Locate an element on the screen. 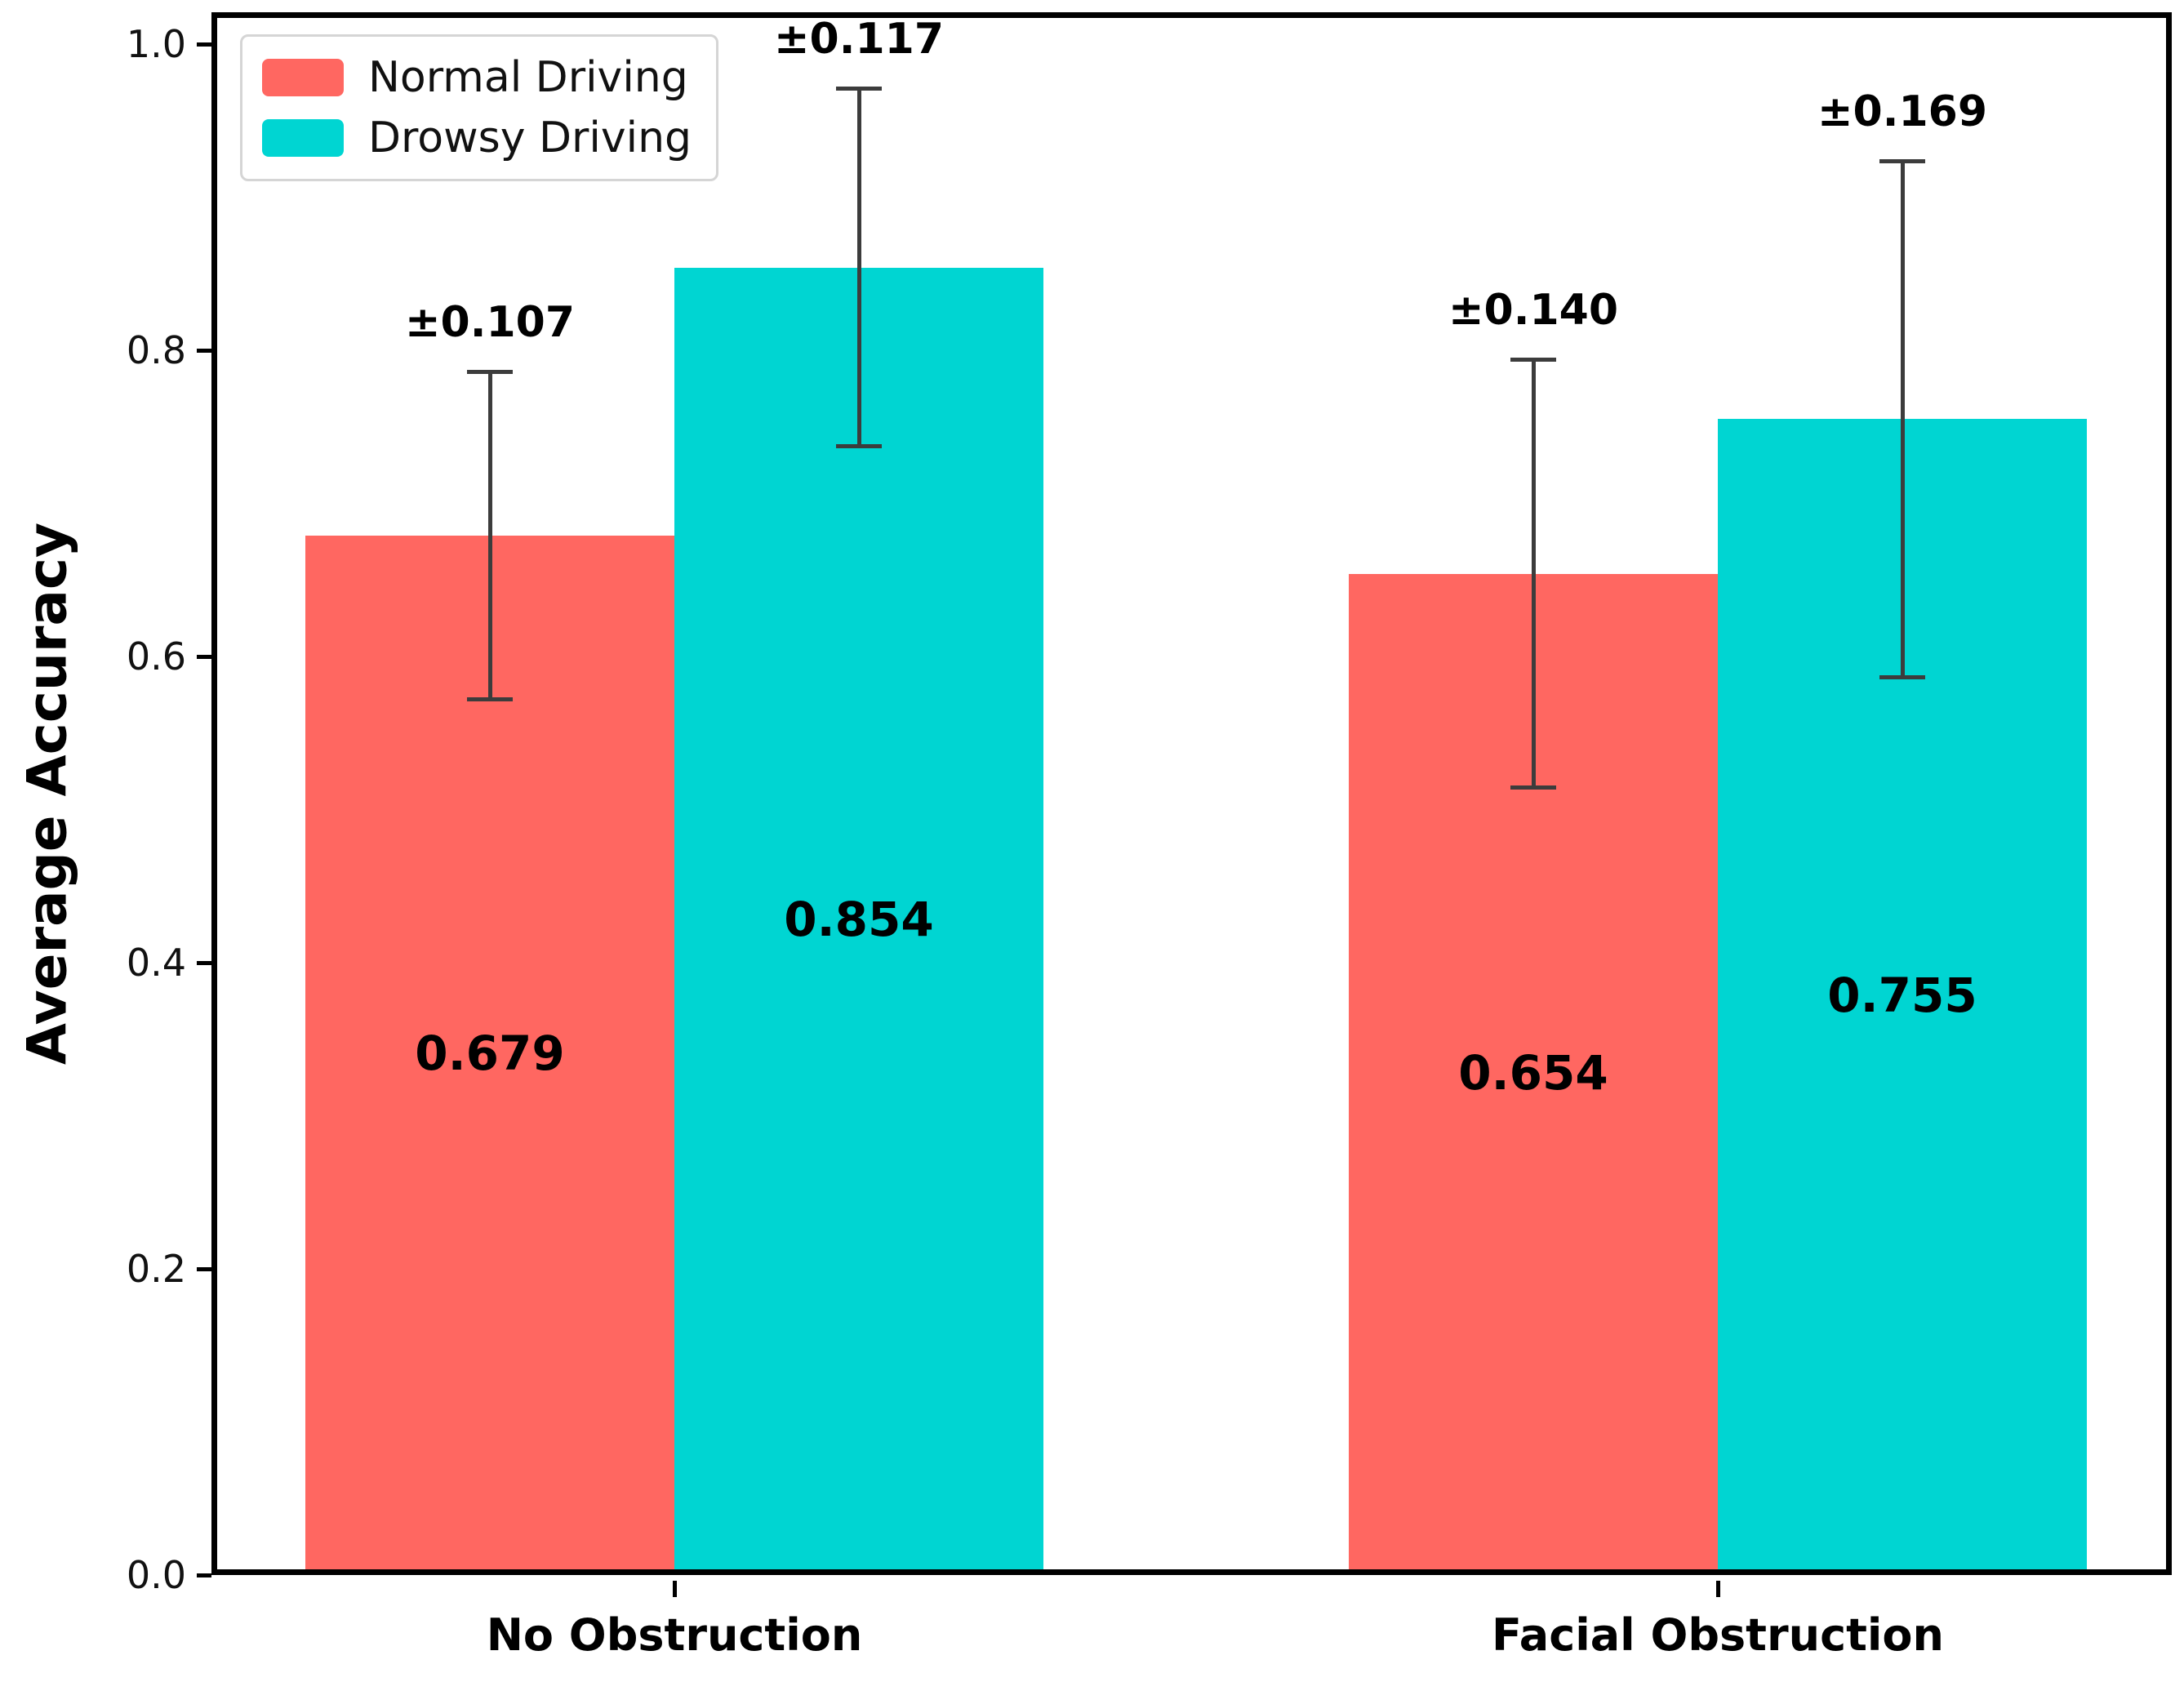 This screenshot has width=2184, height=1682. error-value-label: ±0.117 is located at coordinates (859, 40).